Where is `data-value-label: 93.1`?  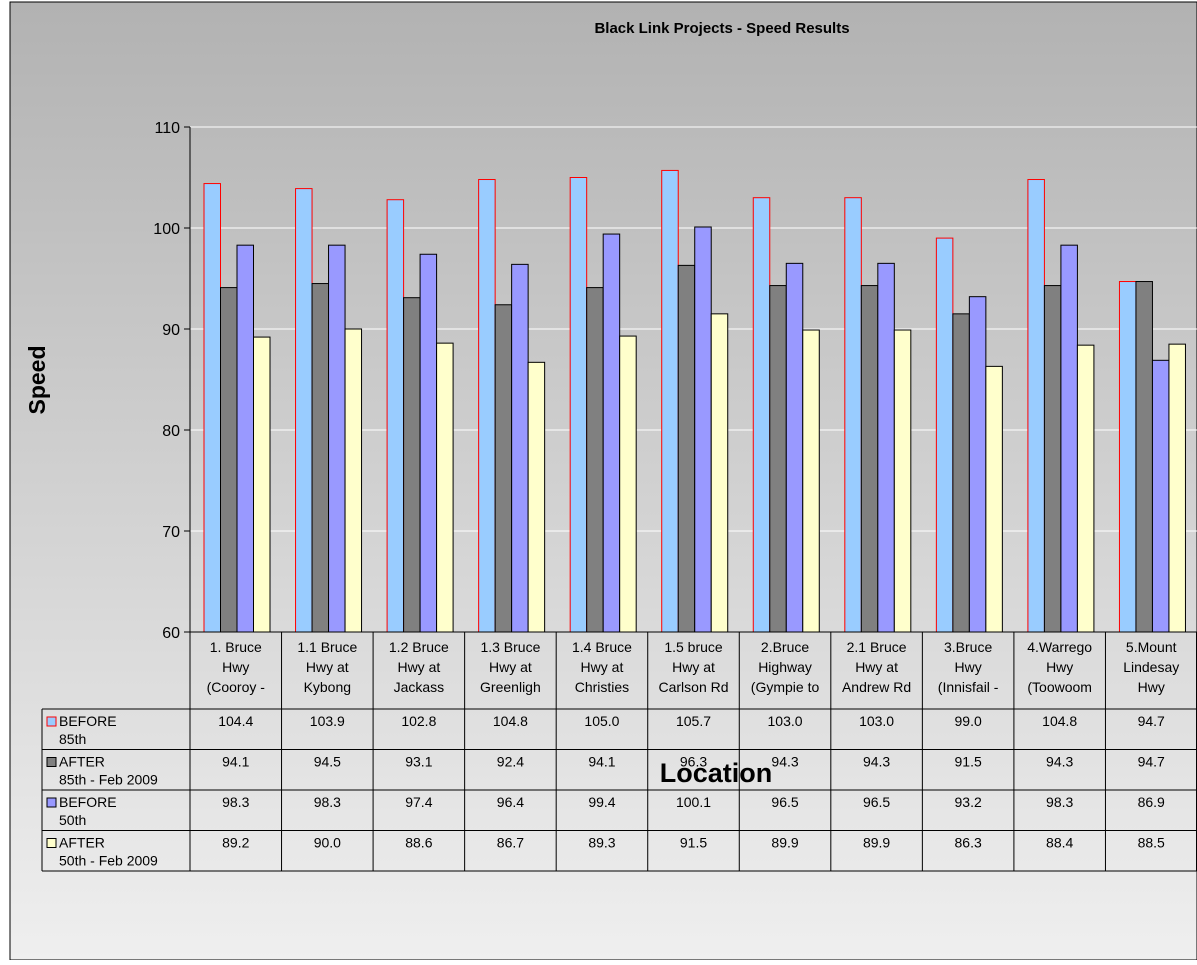
data-value-label: 93.1 is located at coordinates (418, 762).